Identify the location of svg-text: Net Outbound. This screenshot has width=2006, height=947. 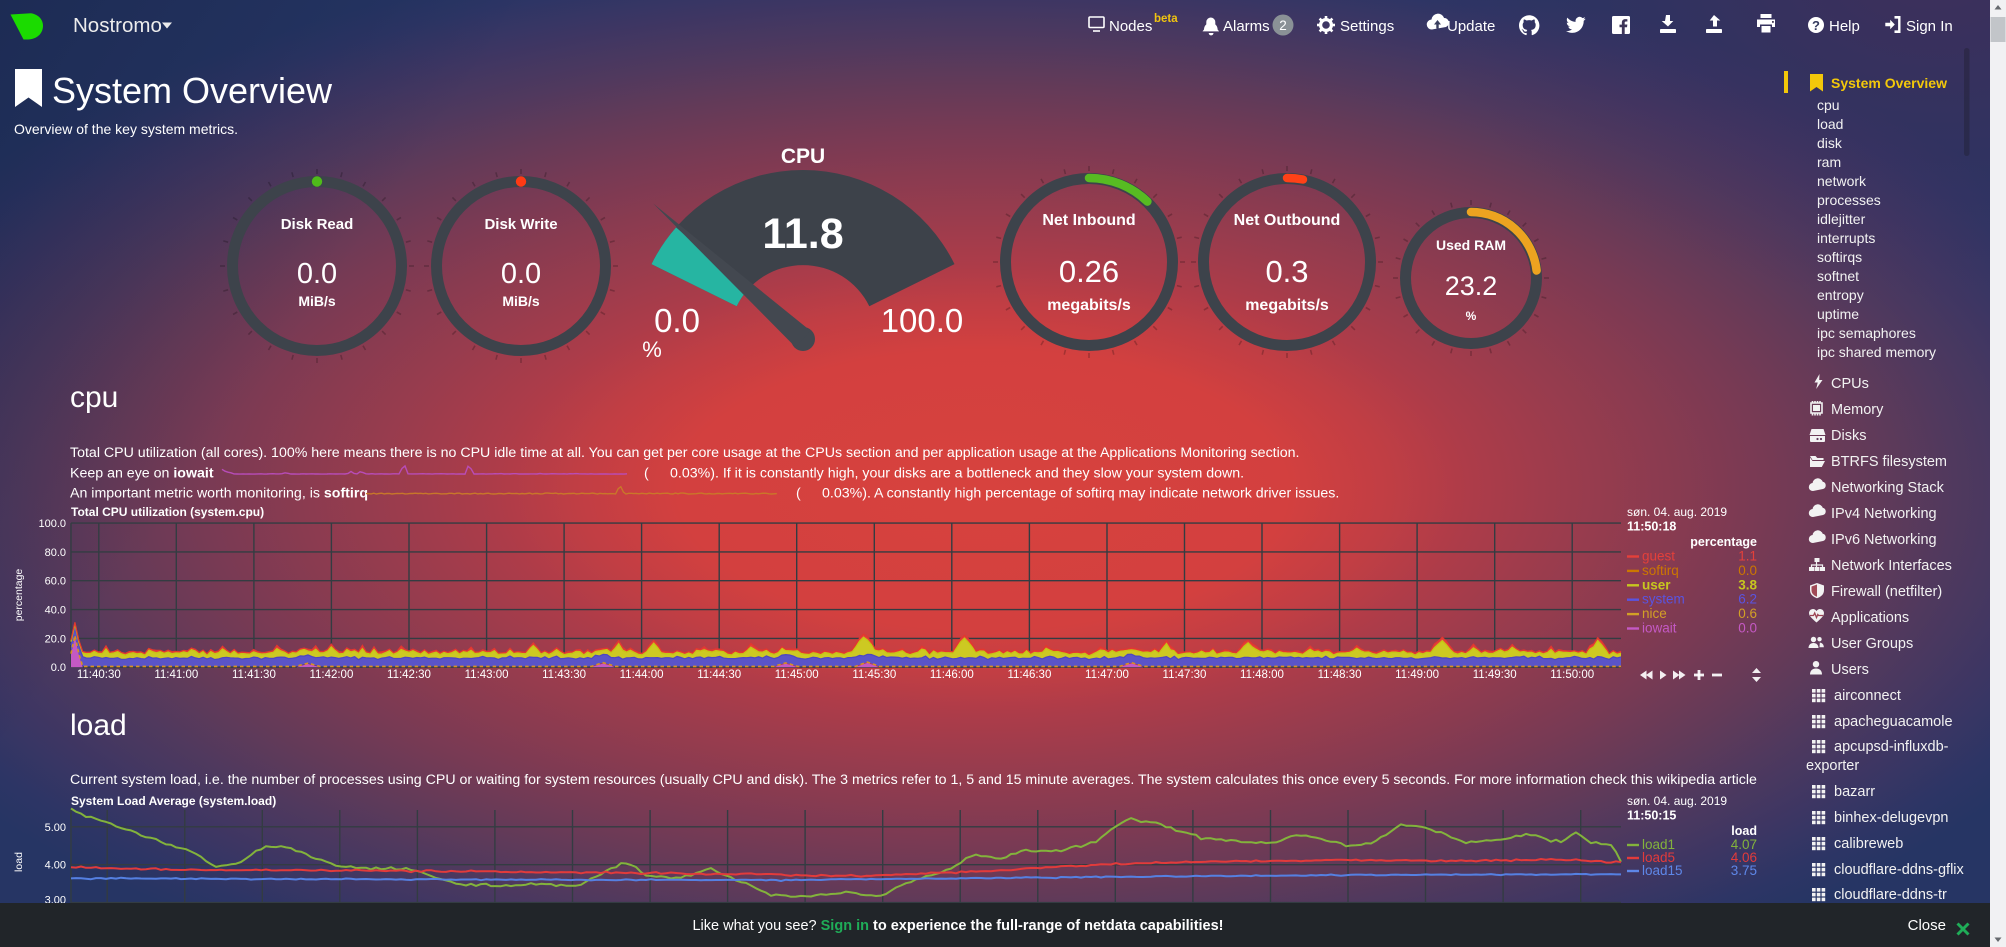
(1287, 220).